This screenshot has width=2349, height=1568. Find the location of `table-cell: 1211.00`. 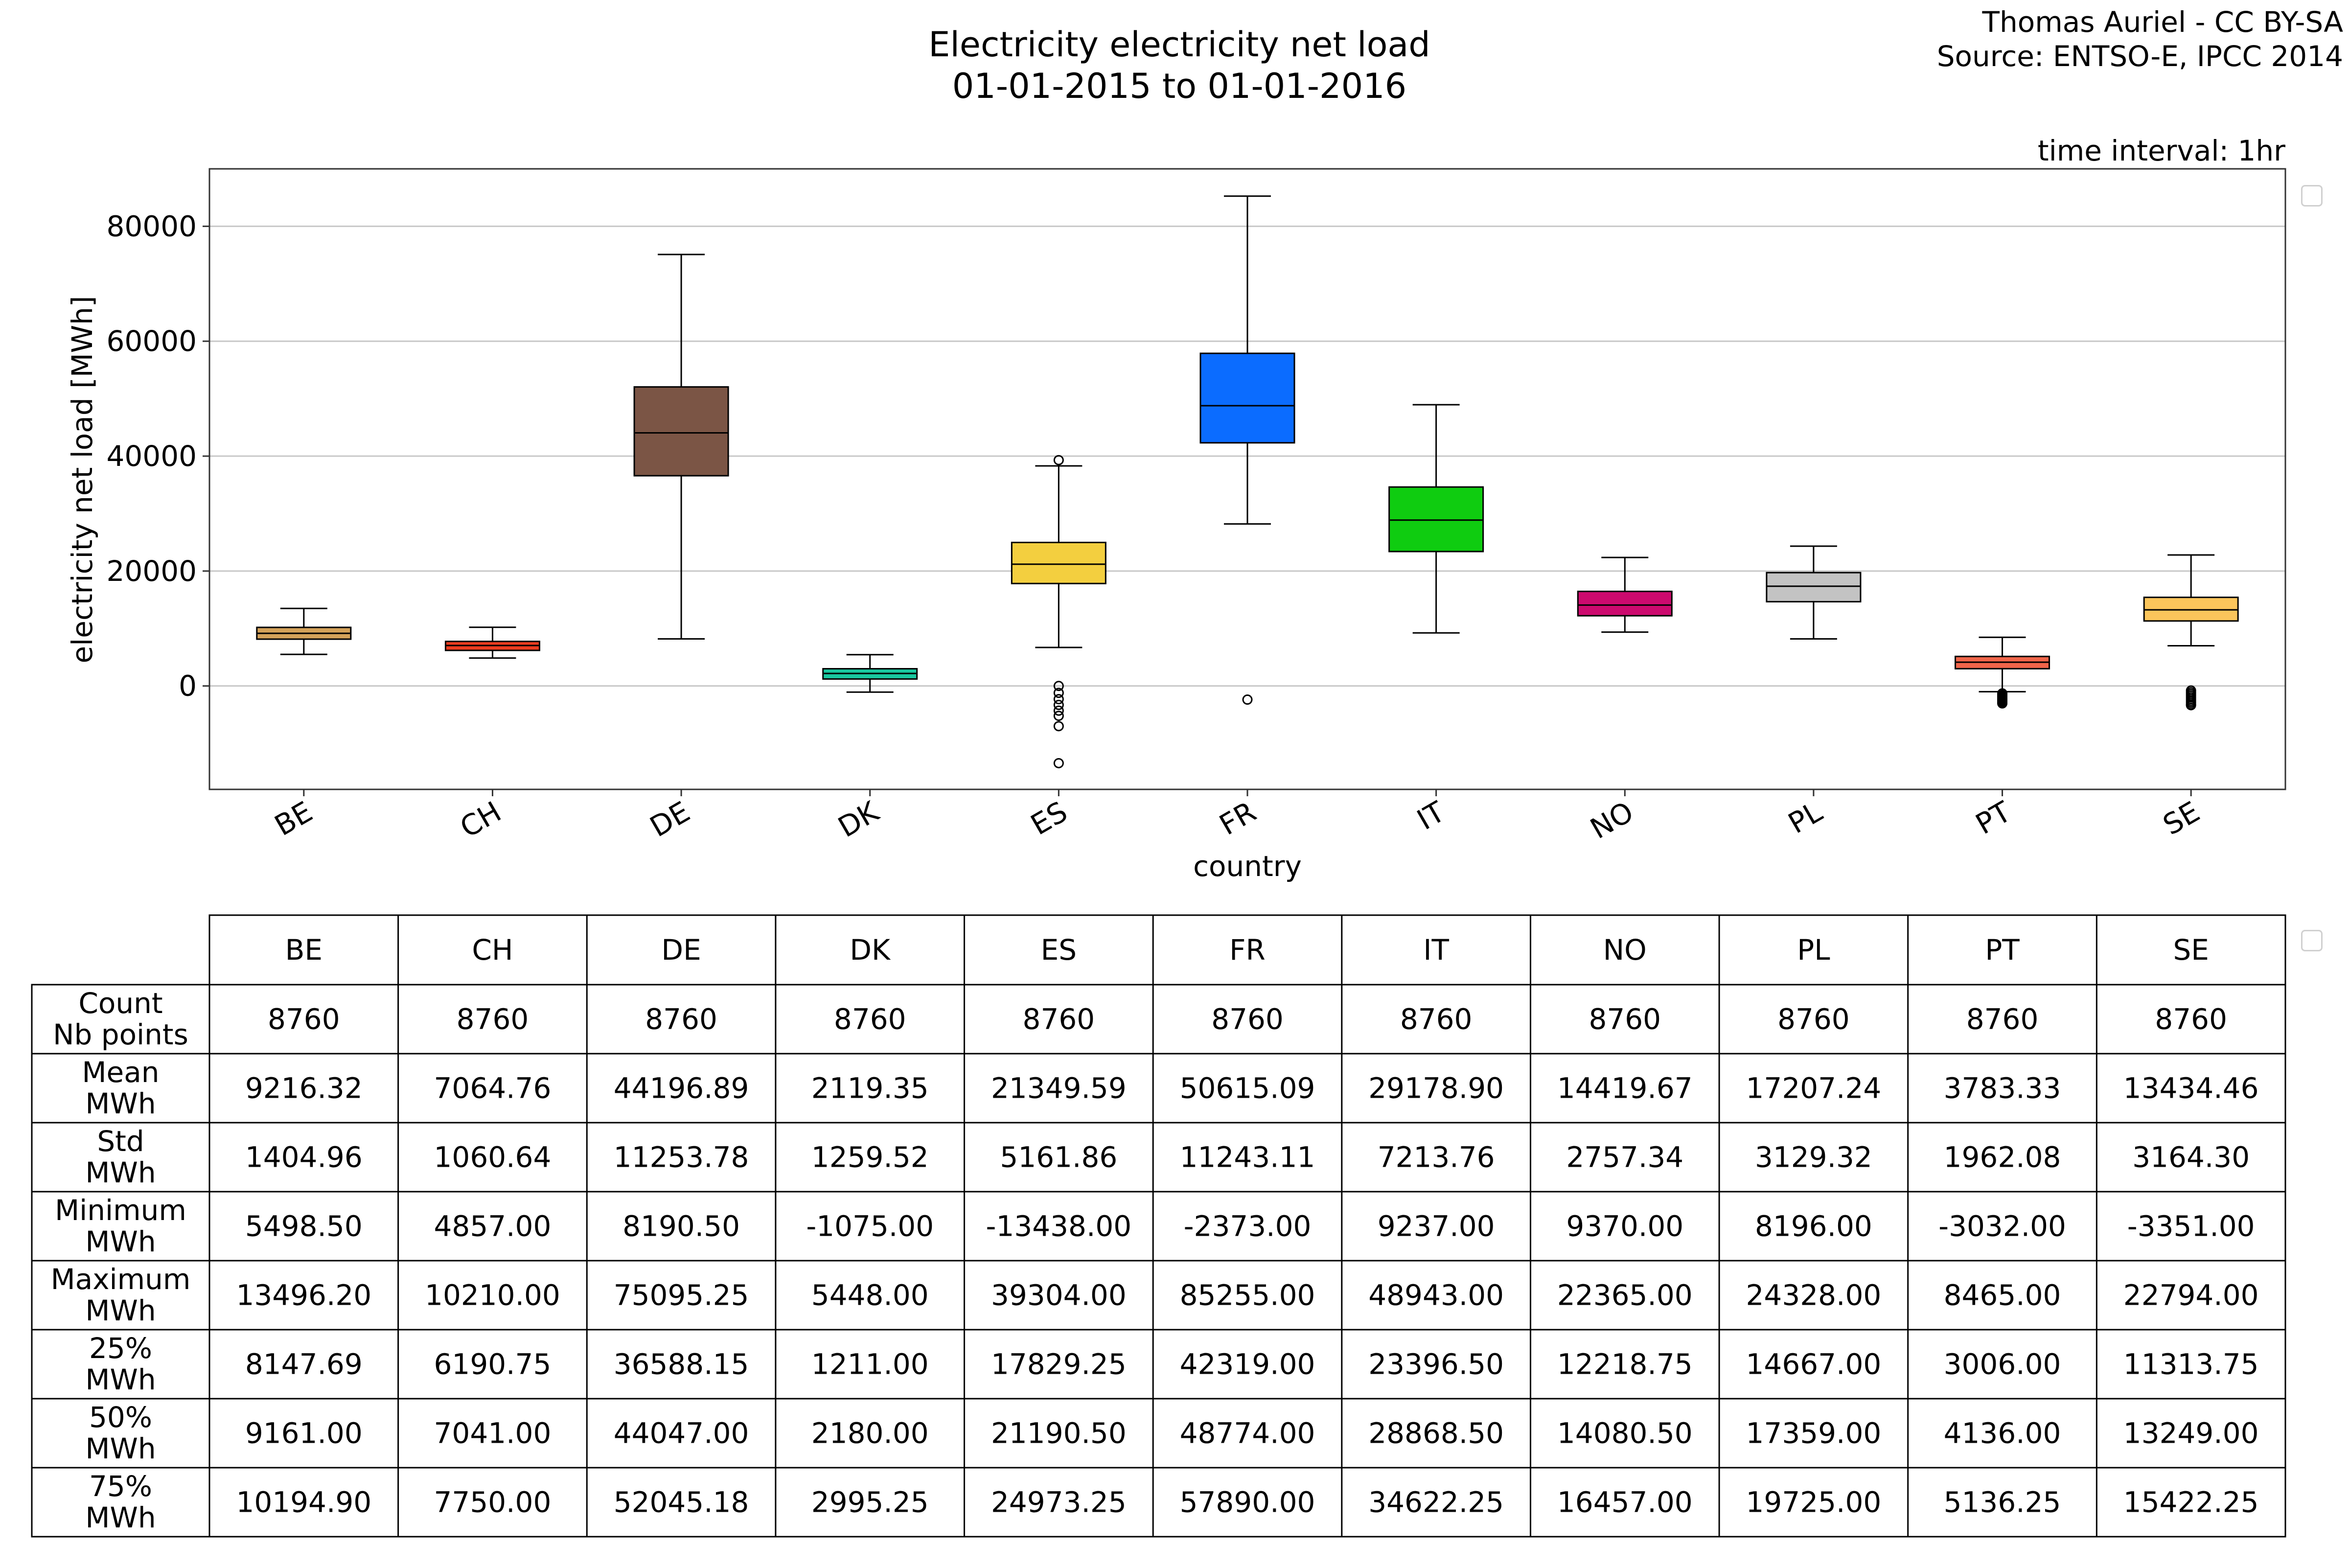

table-cell: 1211.00 is located at coordinates (870, 1364).